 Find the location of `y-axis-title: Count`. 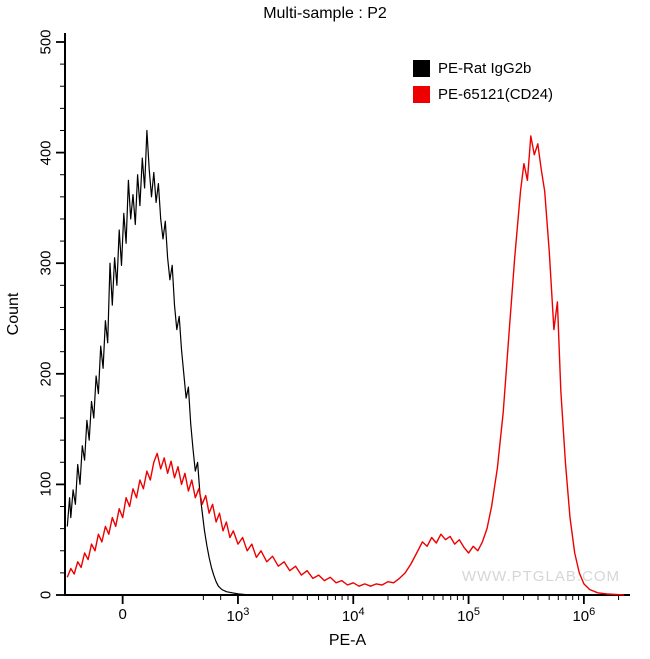

y-axis-title: Count is located at coordinates (13, 314).